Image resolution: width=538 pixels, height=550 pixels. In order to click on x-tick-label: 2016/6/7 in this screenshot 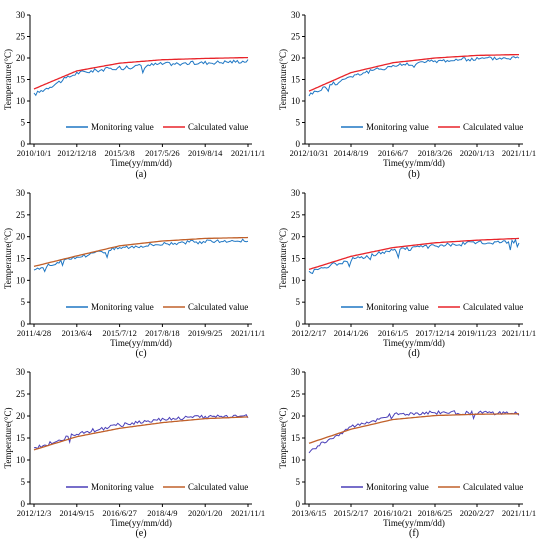, I will do `click(393, 153)`.